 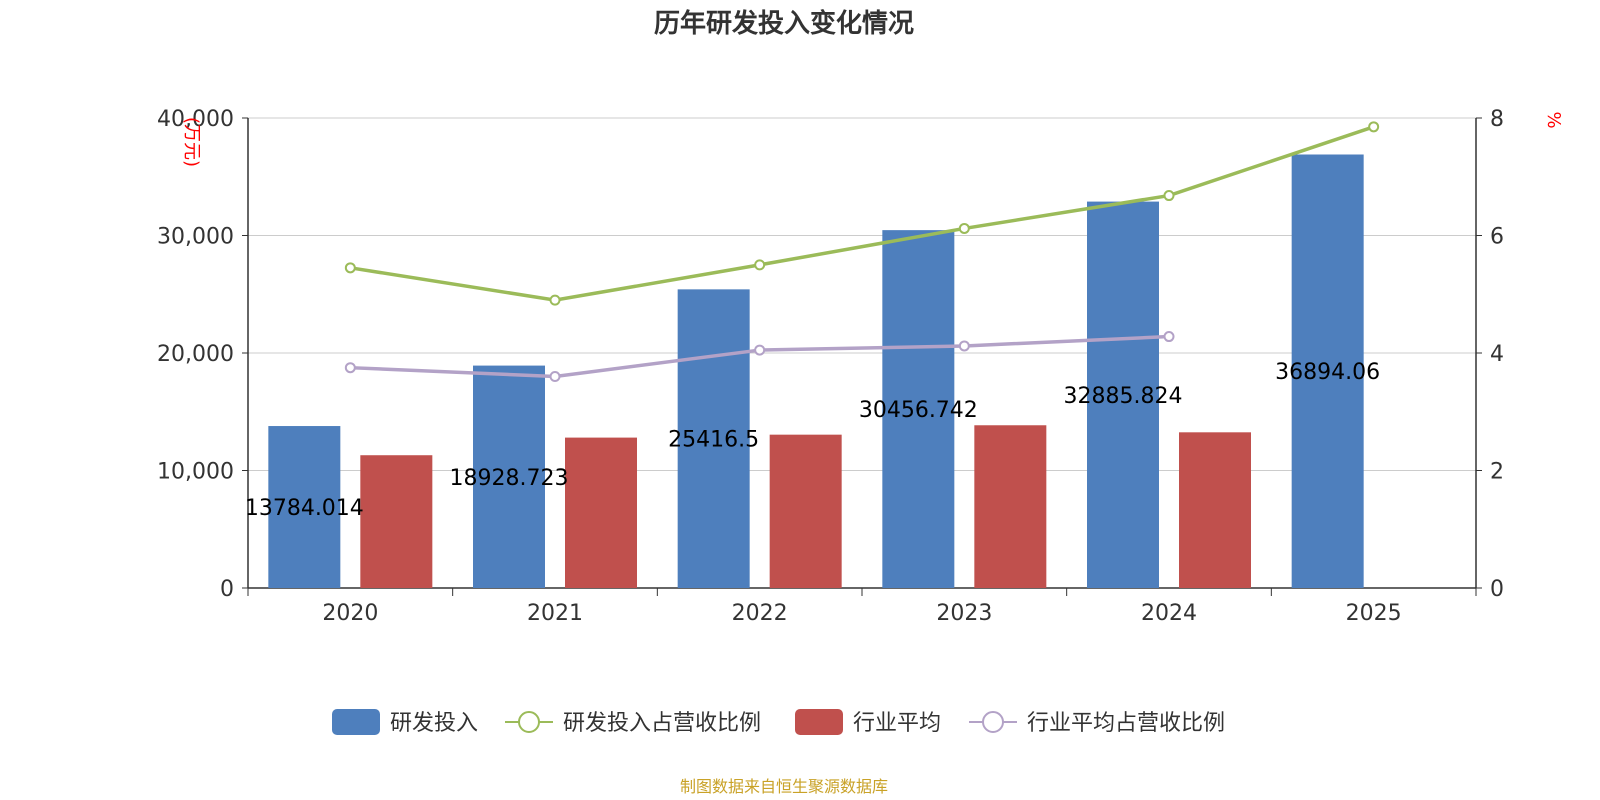 I want to click on x-tick-label: 2025, so click(x=1374, y=613).